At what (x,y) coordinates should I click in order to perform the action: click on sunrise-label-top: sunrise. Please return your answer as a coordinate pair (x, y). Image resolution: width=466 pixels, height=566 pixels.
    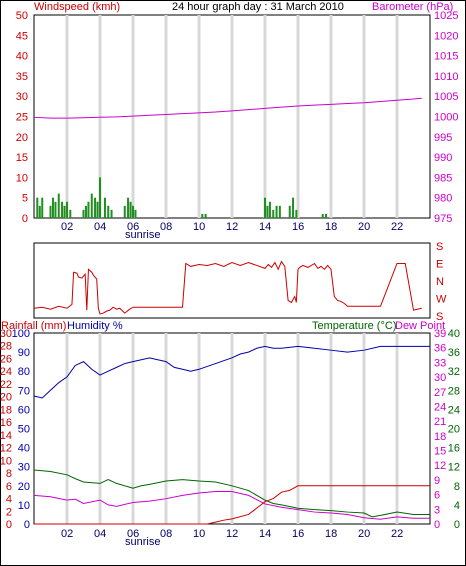
    Looking at the image, I should click on (142, 235).